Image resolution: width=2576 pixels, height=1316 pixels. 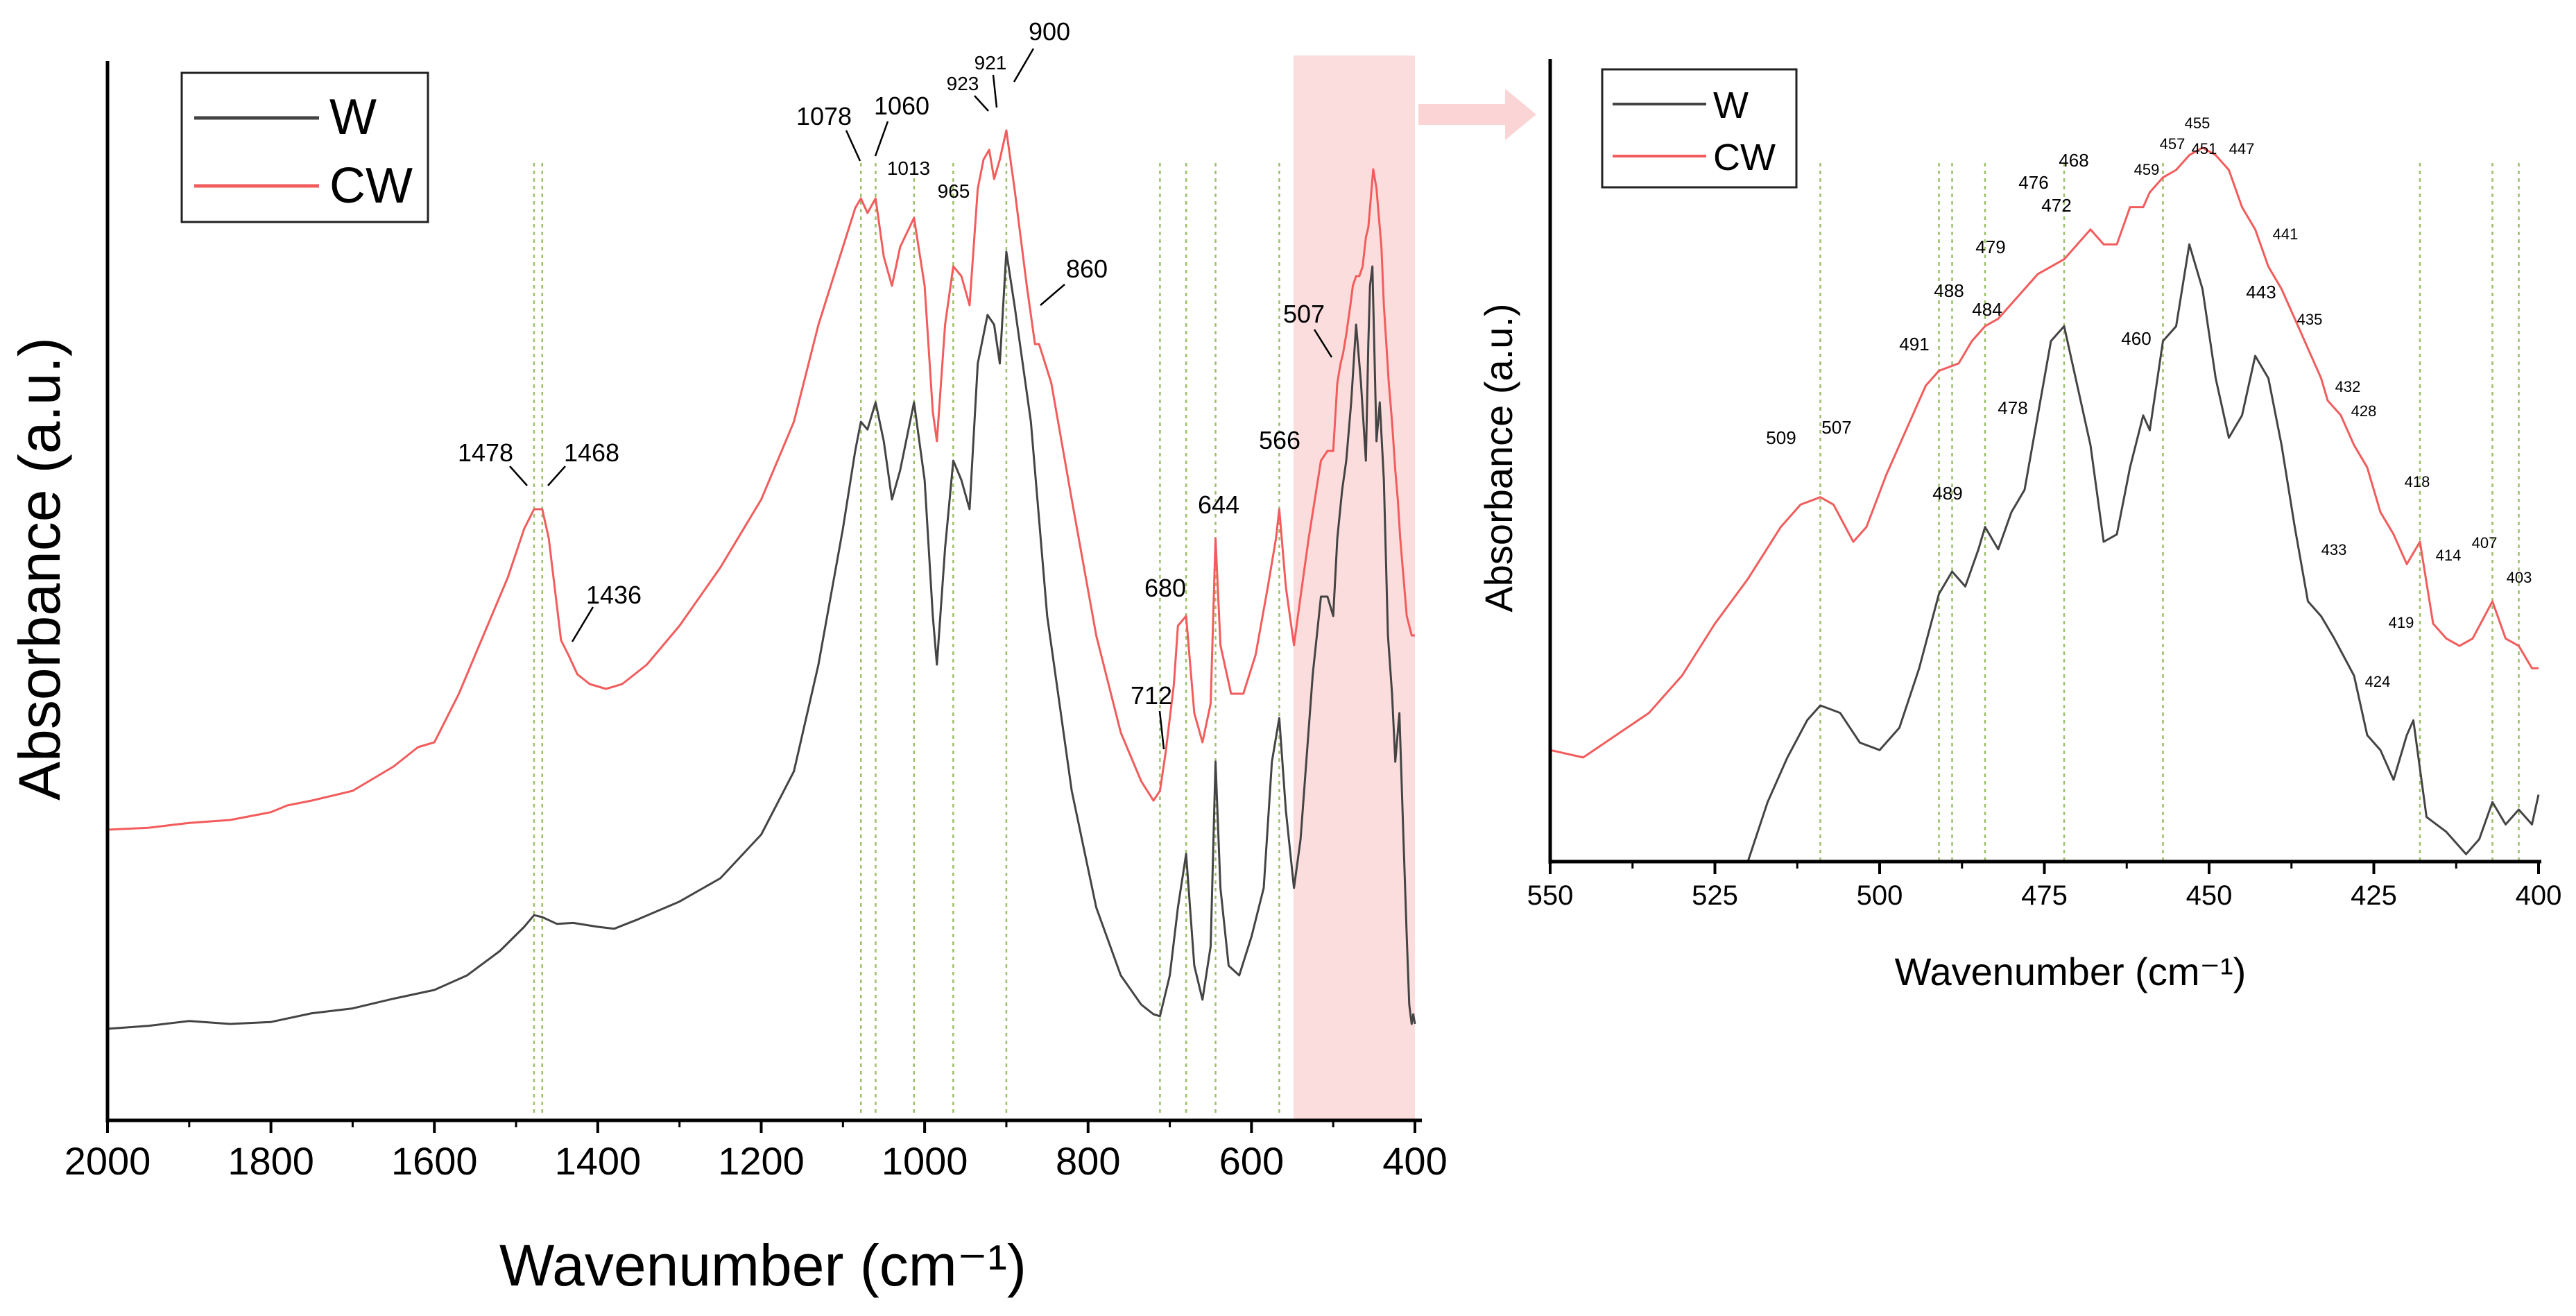 I want to click on inset-ann-476: 476, so click(x=2033, y=182).